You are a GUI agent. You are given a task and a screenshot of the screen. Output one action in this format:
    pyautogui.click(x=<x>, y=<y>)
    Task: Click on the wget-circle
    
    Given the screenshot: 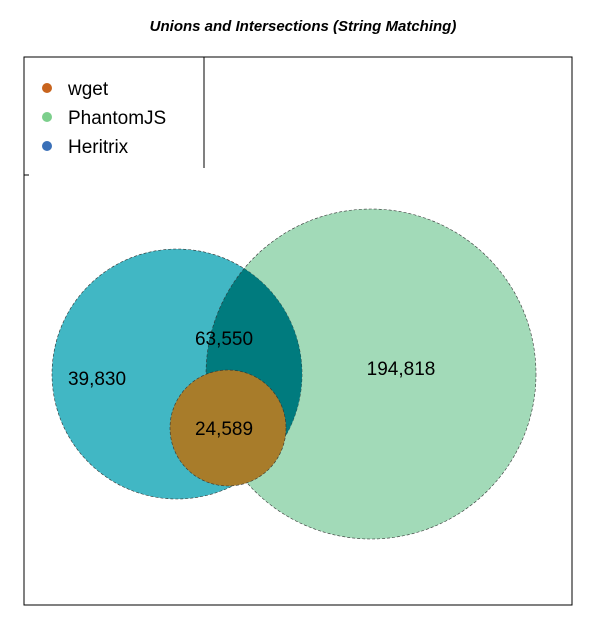 What is the action you would take?
    pyautogui.click(x=228, y=428)
    